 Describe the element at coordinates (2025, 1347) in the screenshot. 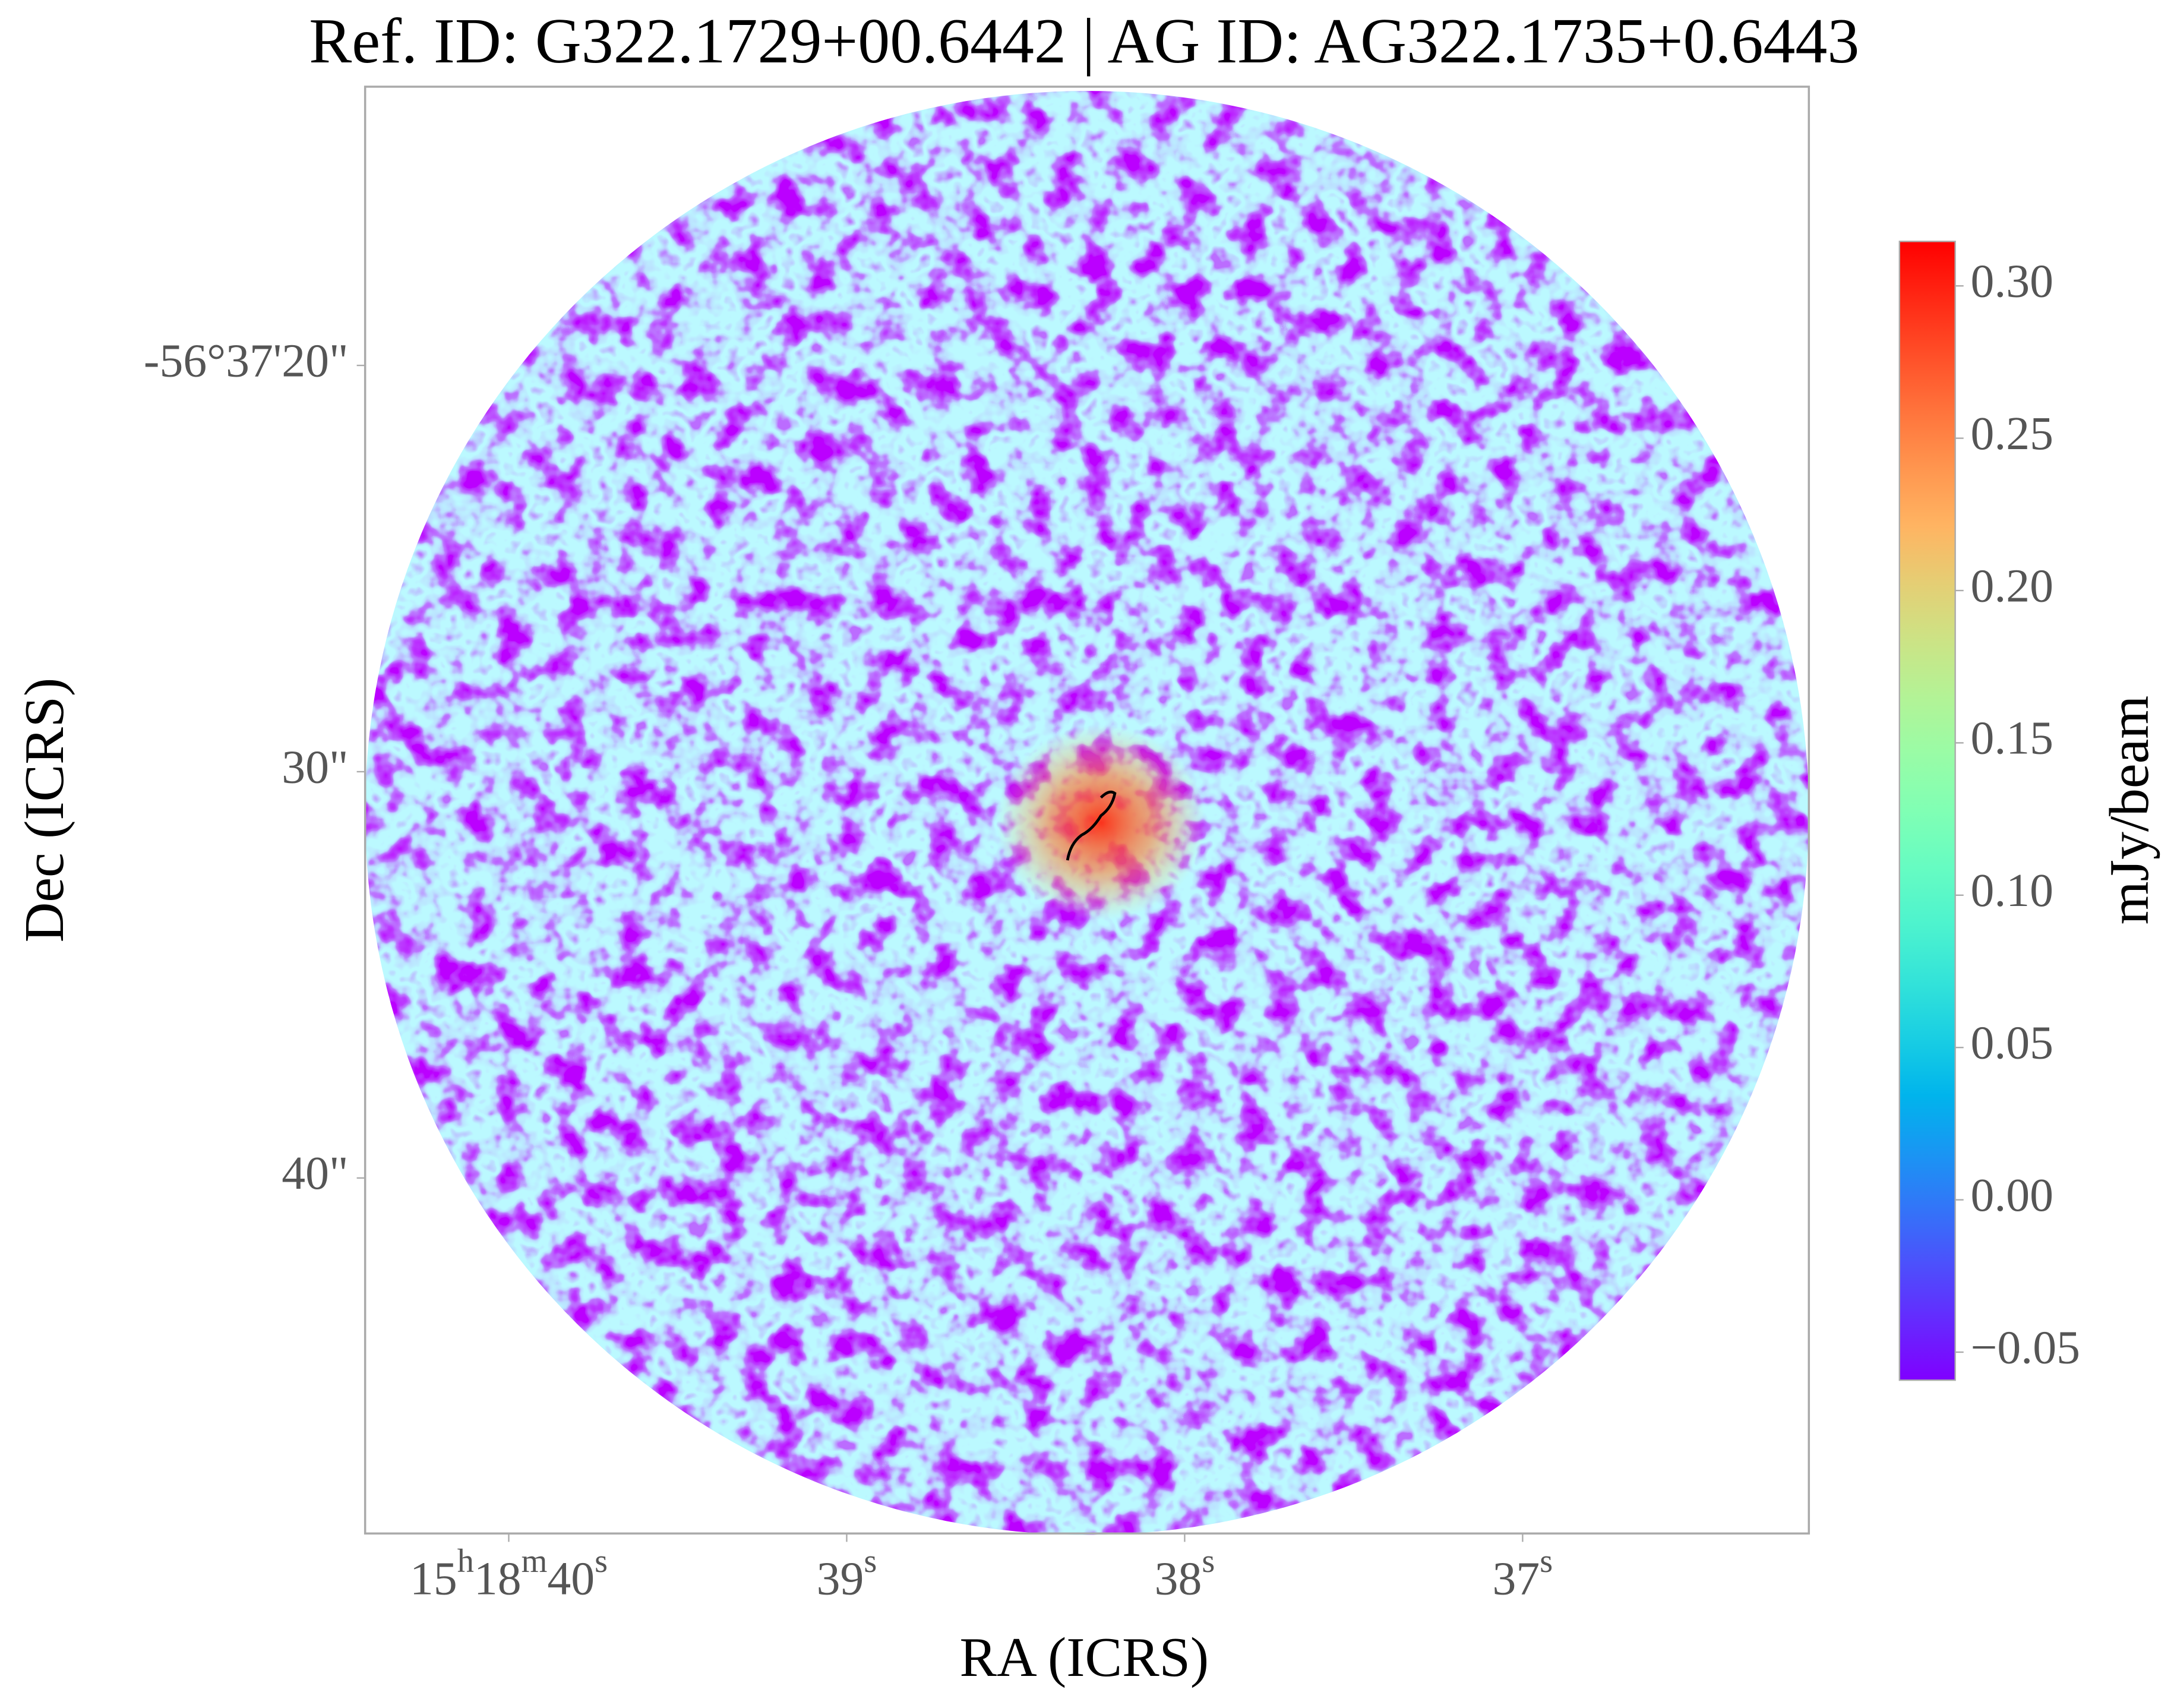

I see `colorbar-tick-label: −0.05` at that location.